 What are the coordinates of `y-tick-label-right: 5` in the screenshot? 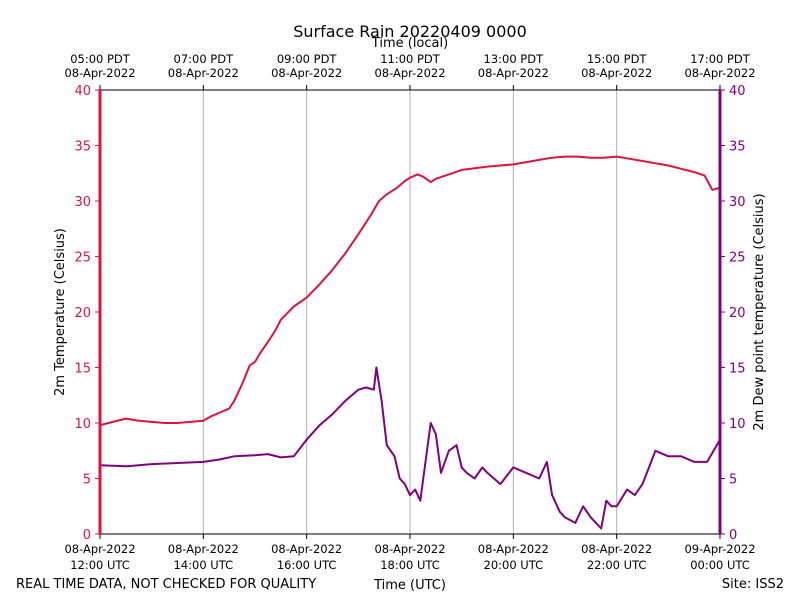 It's located at (733, 480).